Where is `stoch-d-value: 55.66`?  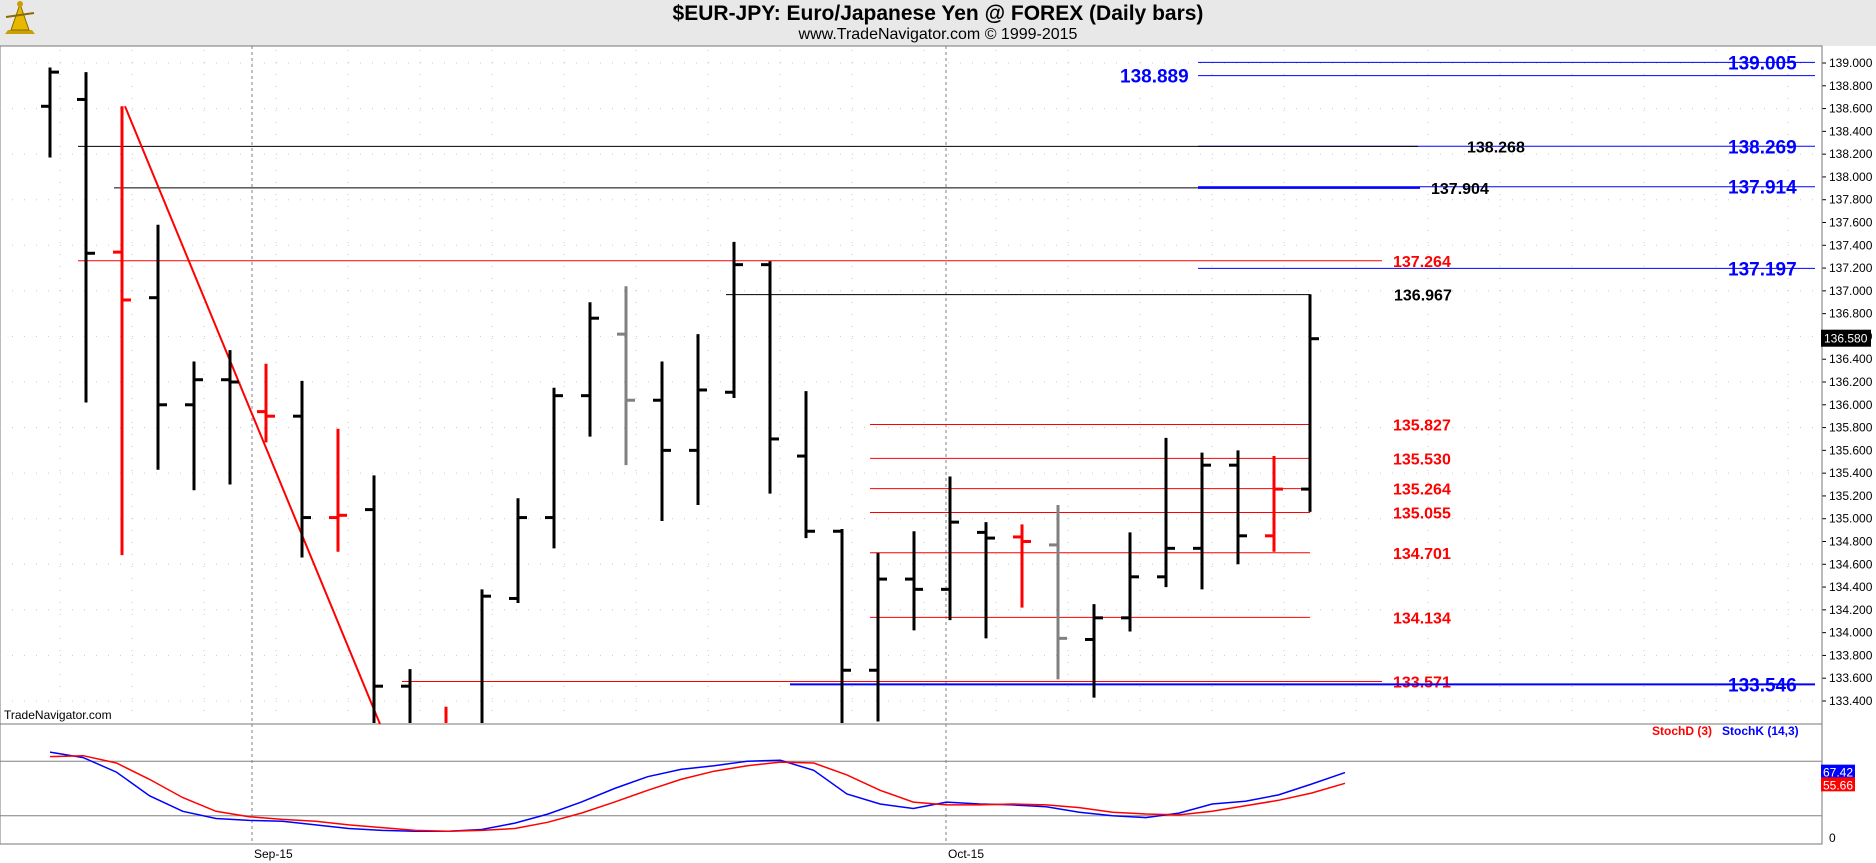
stoch-d-value: 55.66 is located at coordinates (1838, 785).